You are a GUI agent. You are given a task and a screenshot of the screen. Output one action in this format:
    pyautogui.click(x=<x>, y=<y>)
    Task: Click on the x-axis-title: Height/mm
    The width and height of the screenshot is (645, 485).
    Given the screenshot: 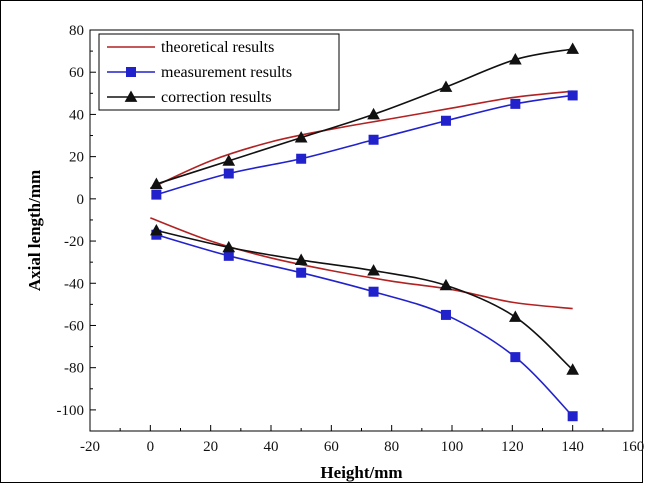 What is the action you would take?
    pyautogui.click(x=361, y=472)
    